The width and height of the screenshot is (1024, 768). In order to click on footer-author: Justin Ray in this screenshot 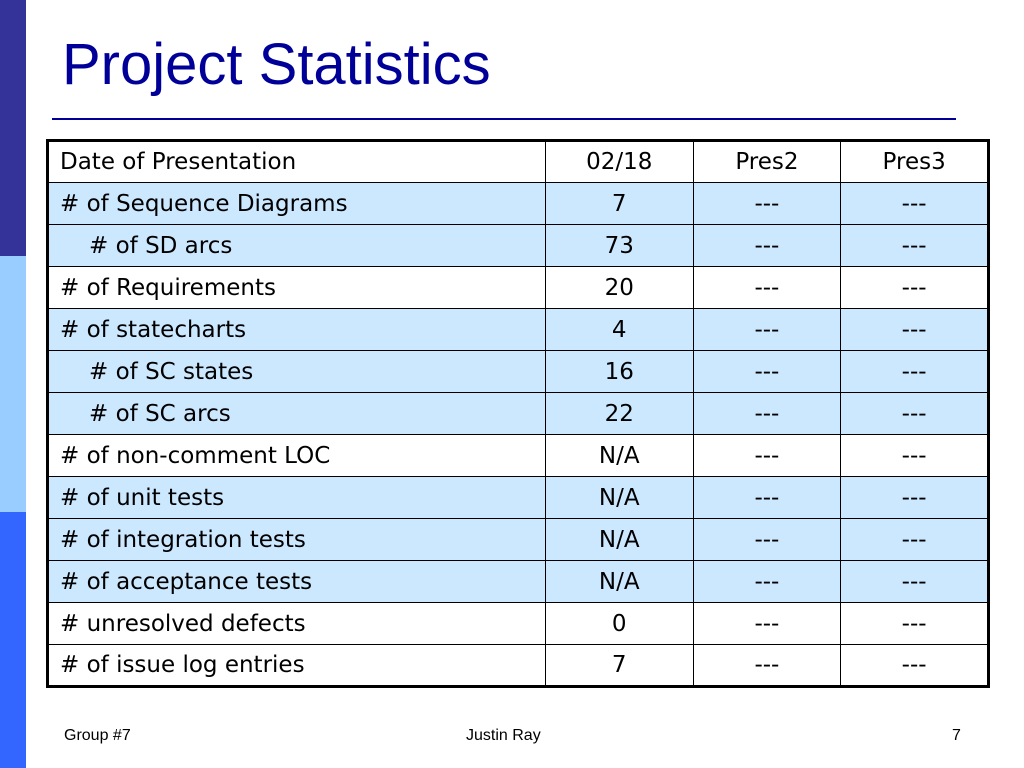, I will do `click(503, 735)`.